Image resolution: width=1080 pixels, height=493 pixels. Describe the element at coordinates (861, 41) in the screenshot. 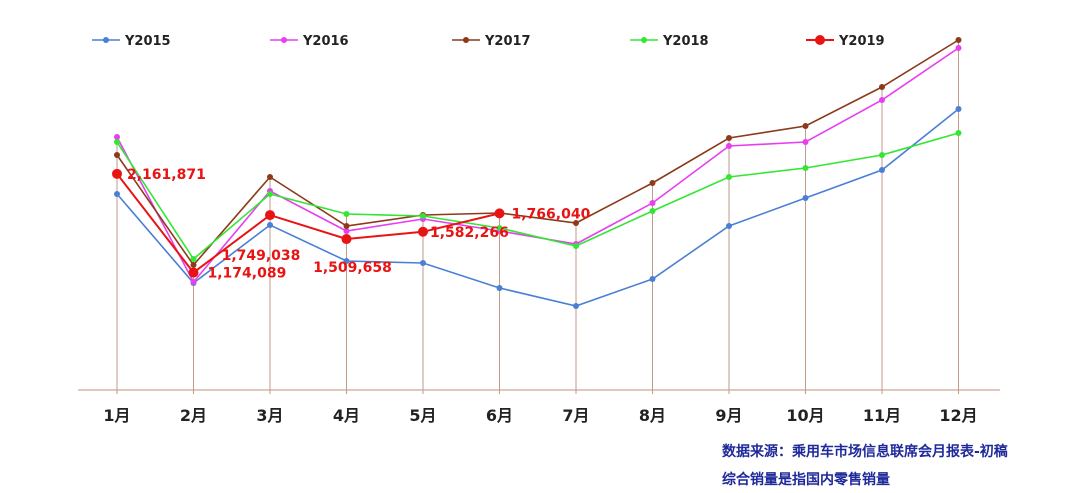

I see `legend-label-Y2019: Y2019` at that location.